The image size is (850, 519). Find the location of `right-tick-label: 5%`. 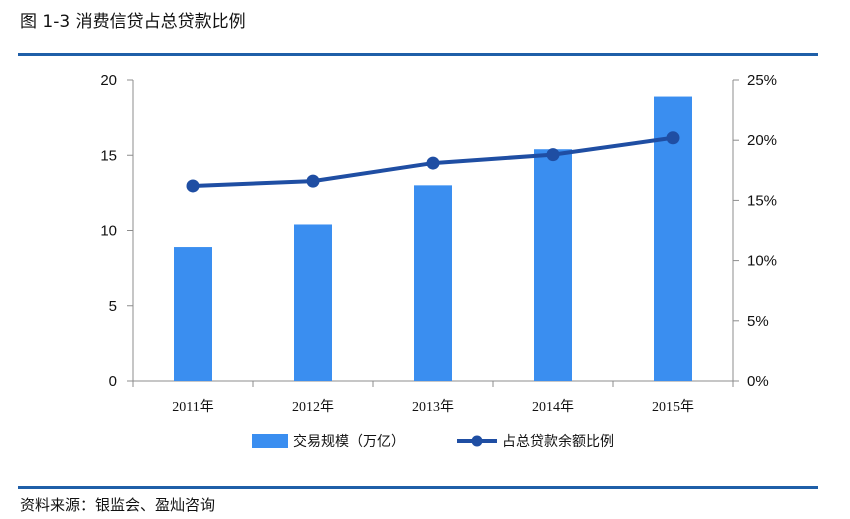

right-tick-label: 5% is located at coordinates (758, 321).